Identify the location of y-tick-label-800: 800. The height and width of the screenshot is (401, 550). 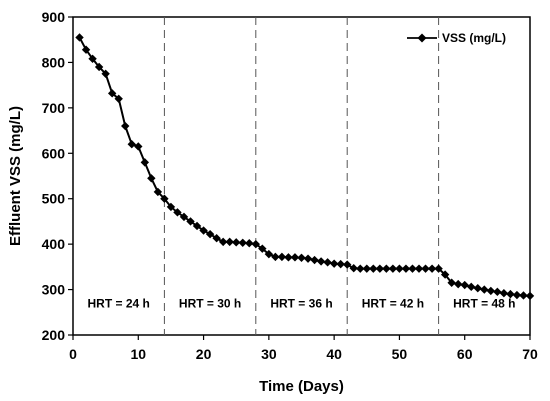
(54, 62).